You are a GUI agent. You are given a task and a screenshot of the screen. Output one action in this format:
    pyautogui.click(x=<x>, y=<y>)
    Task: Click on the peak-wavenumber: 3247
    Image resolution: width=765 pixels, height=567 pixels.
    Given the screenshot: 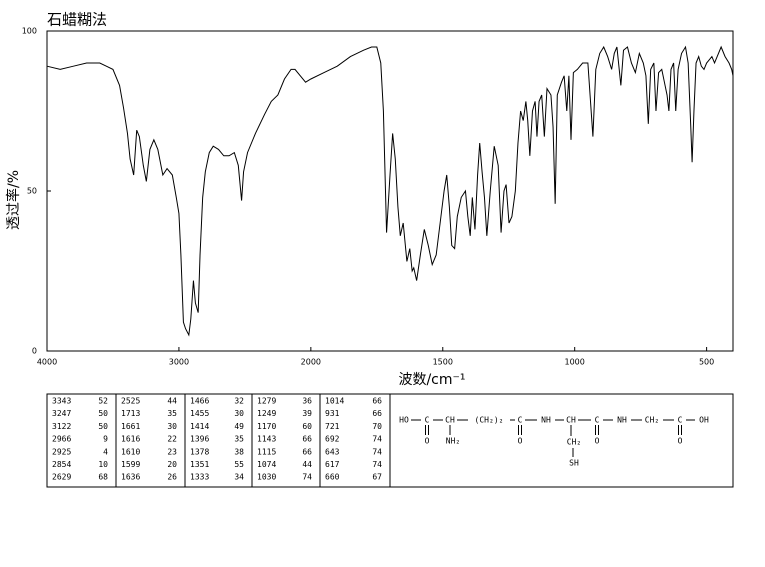 What is the action you would take?
    pyautogui.click(x=61, y=413)
    